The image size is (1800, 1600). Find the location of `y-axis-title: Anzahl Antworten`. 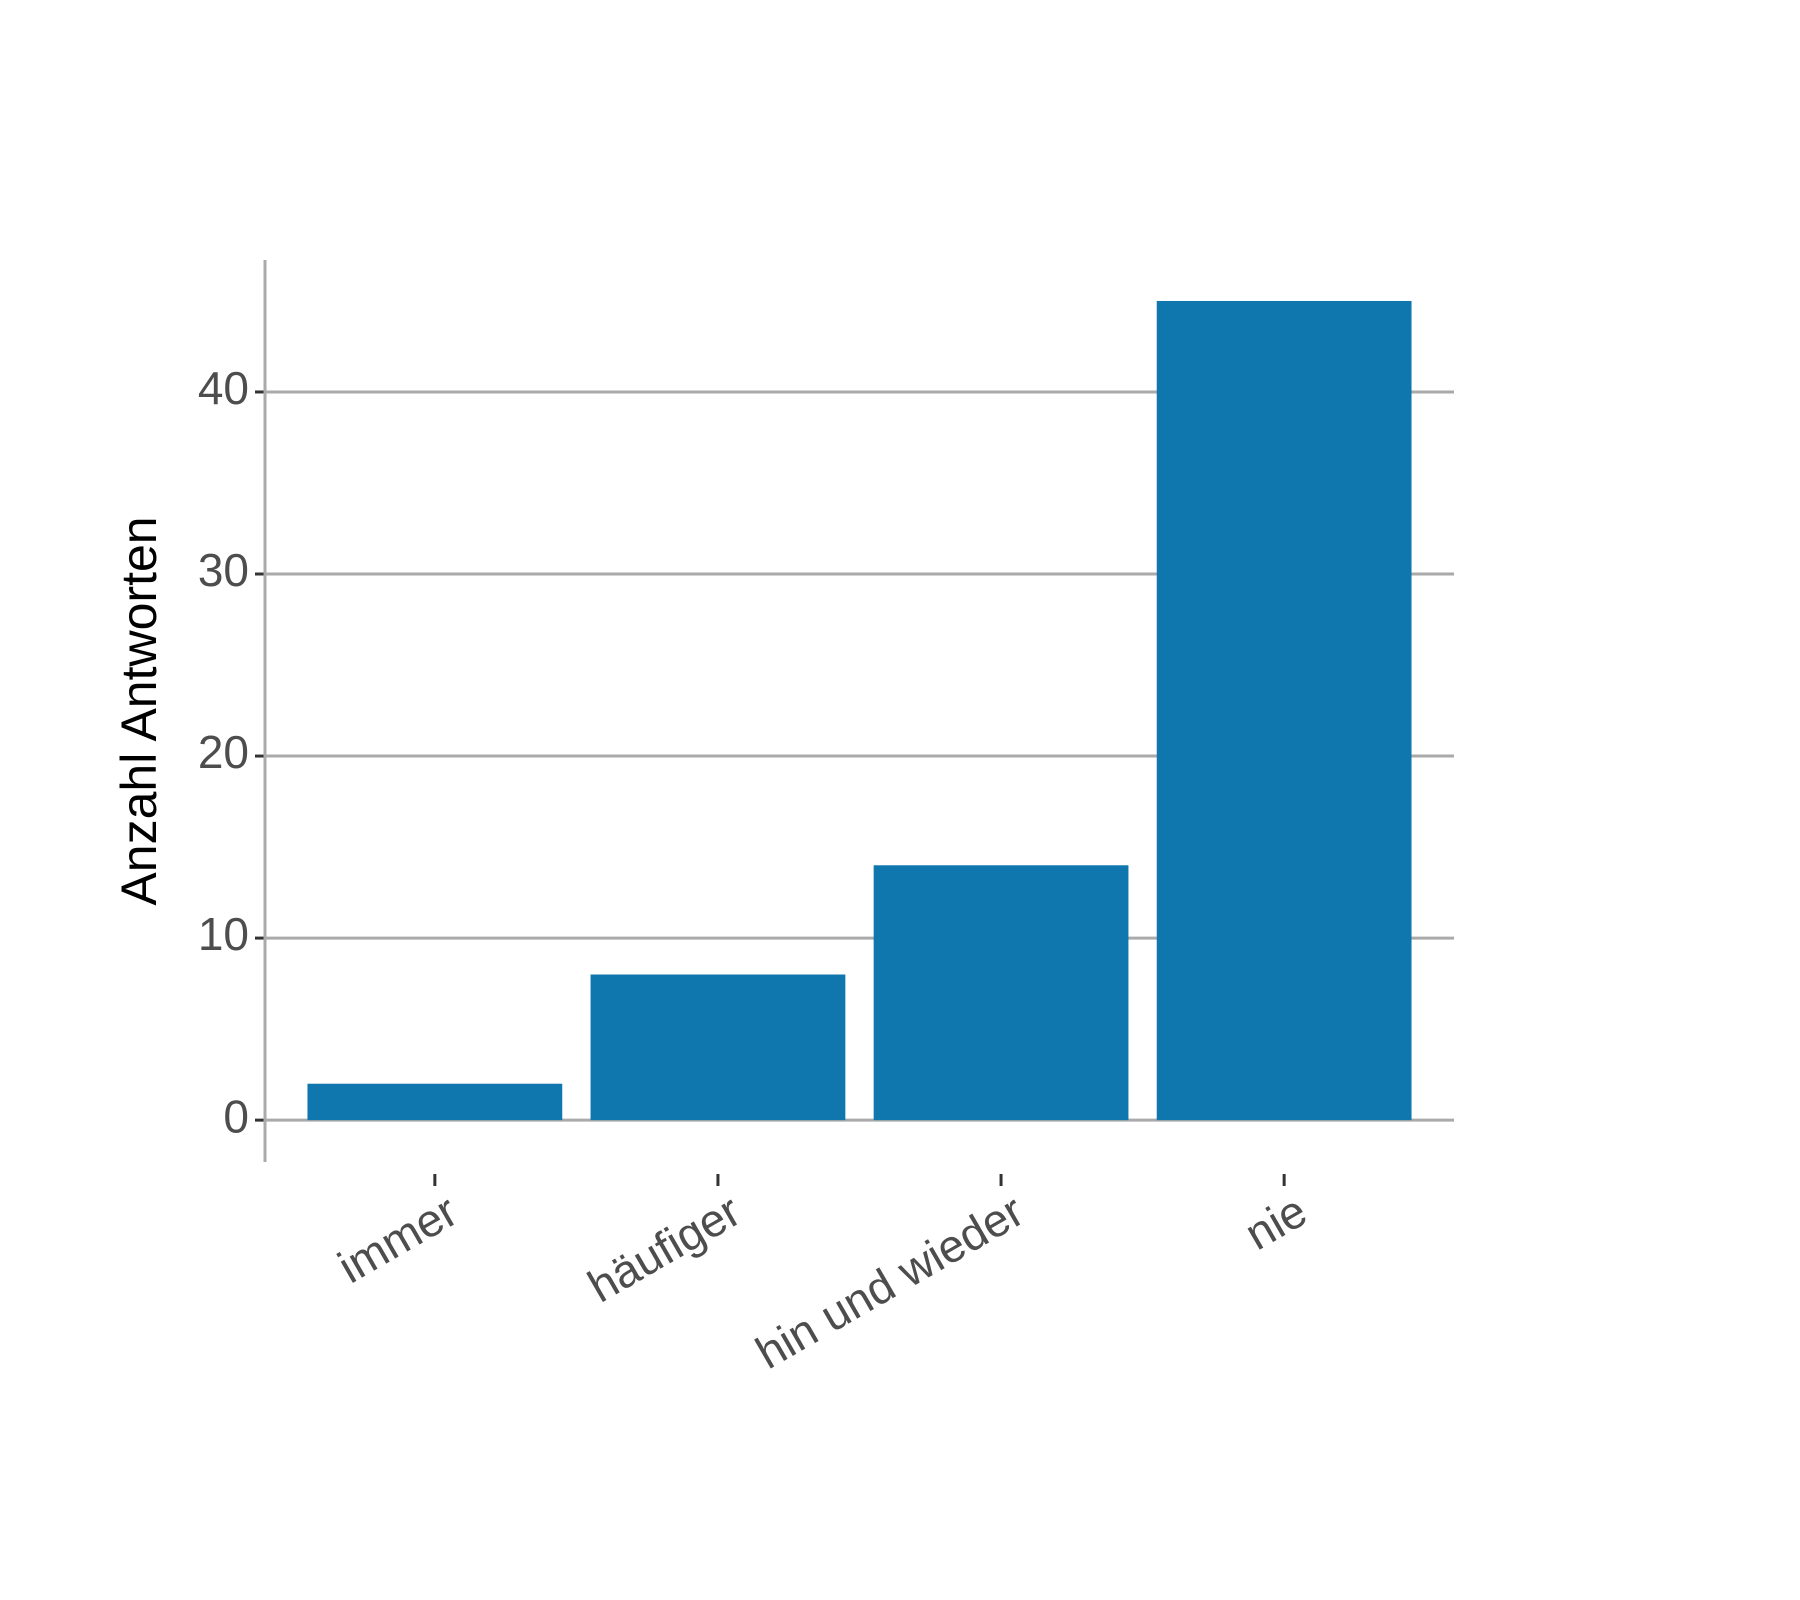

y-axis-title: Anzahl Antworten is located at coordinates (139, 710).